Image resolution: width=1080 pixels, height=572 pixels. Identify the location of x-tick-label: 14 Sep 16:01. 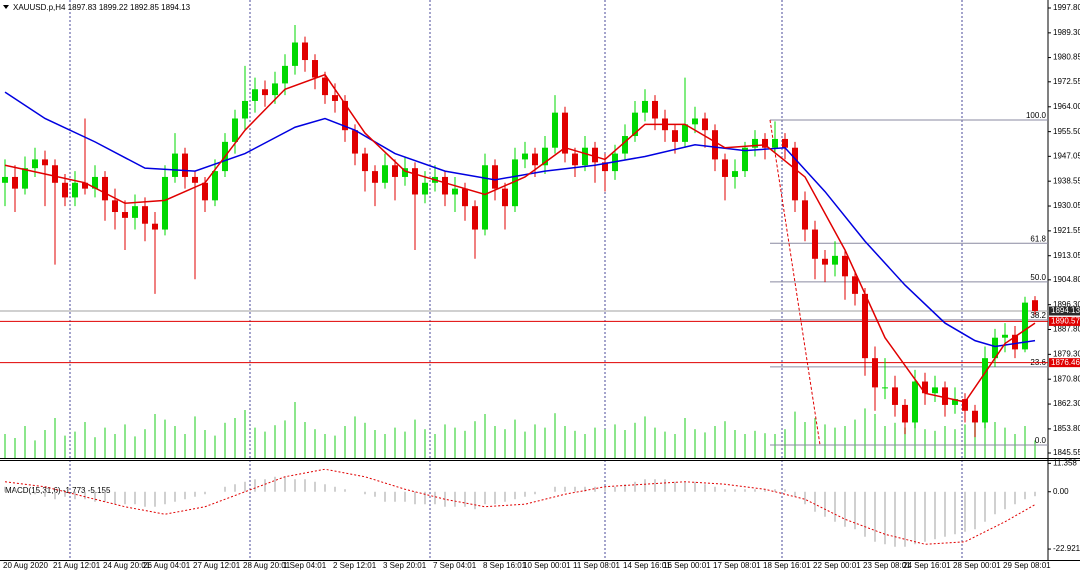
(647, 565).